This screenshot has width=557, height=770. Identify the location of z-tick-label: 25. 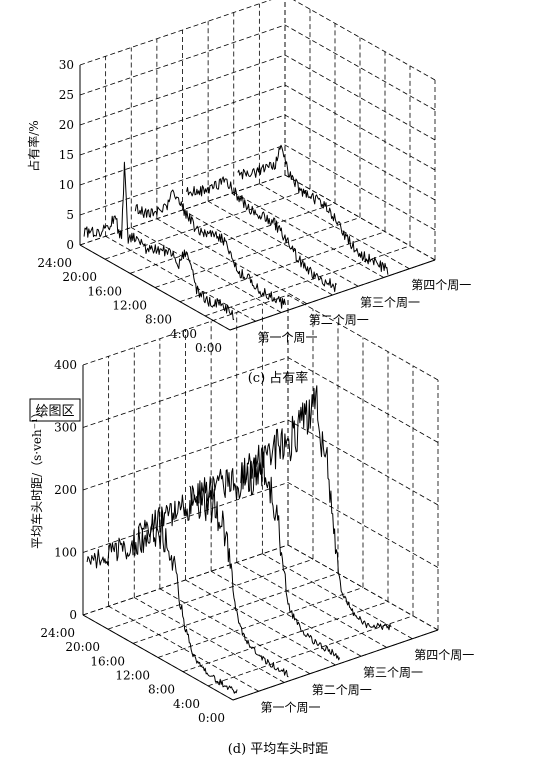
(66, 95).